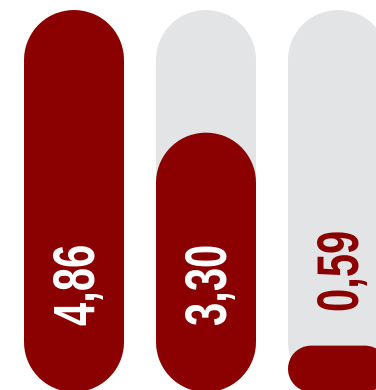  I want to click on bar, so click(332, 367).